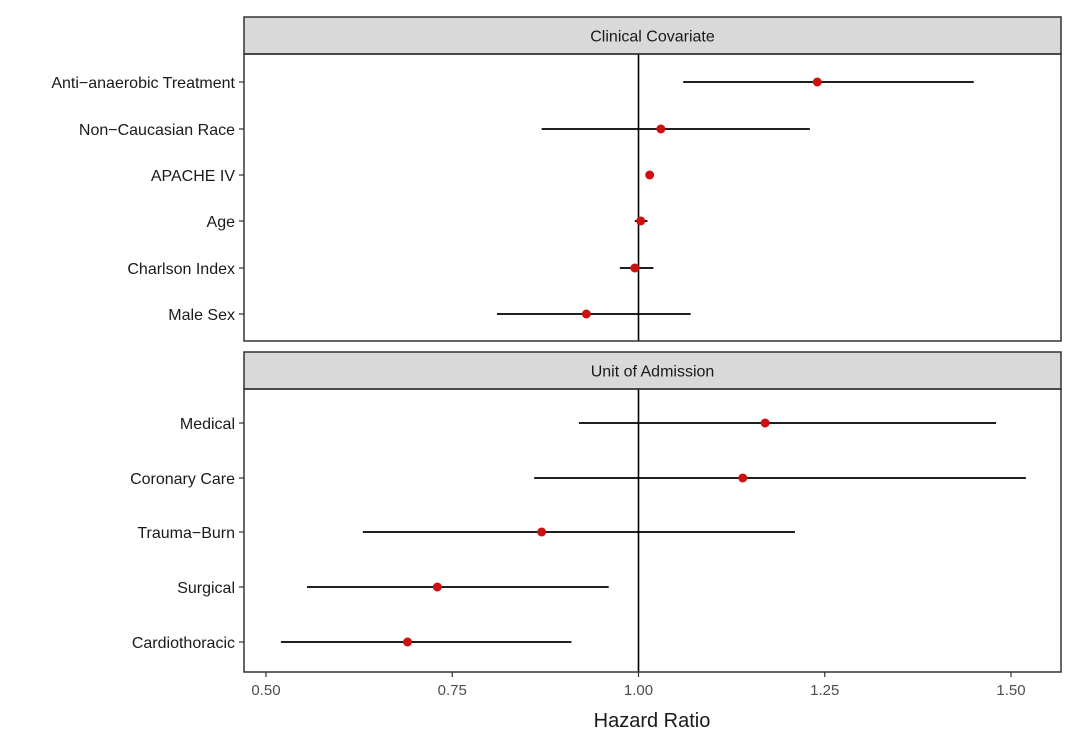  What do you see at coordinates (183, 643) in the screenshot?
I see `y-tick-label: Cardiothoracic` at bounding box center [183, 643].